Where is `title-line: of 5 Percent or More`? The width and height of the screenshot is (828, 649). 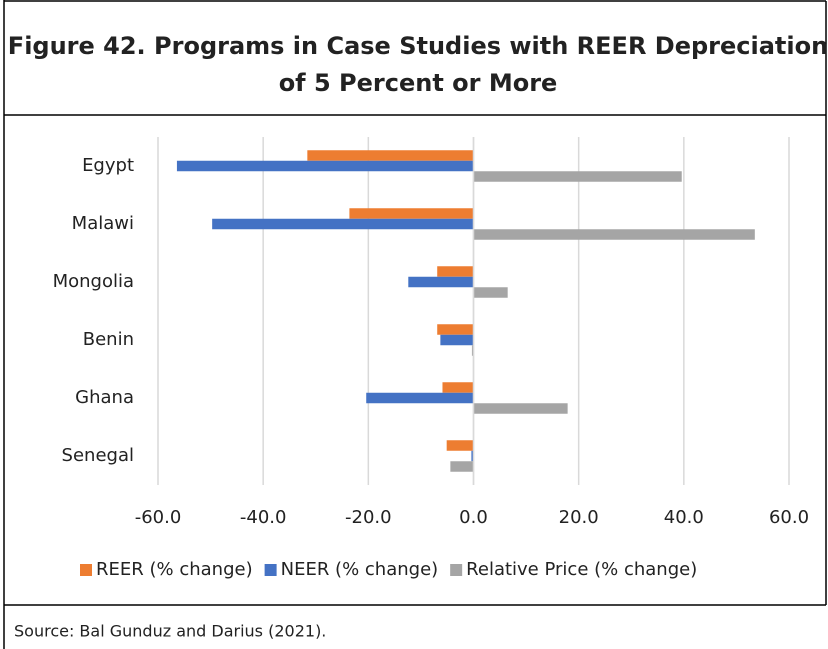
title-line: of 5 Percent or More is located at coordinates (418, 83).